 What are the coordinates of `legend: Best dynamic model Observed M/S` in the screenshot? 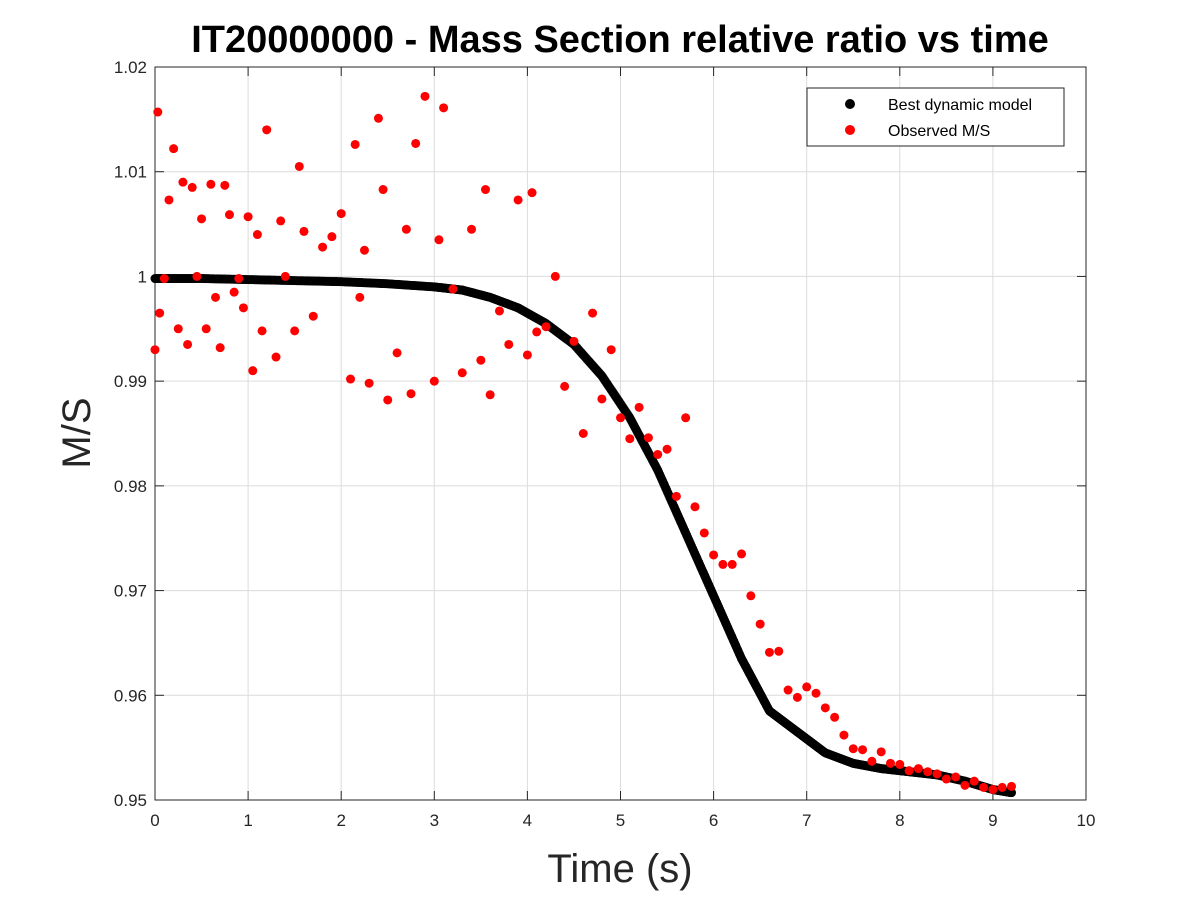 It's located at (935, 117).